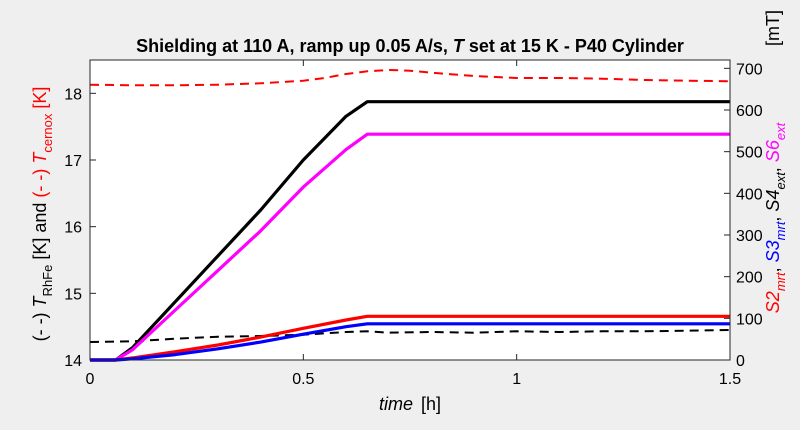 The image size is (800, 430). I want to click on axis-label-part: S2, so click(773, 302).